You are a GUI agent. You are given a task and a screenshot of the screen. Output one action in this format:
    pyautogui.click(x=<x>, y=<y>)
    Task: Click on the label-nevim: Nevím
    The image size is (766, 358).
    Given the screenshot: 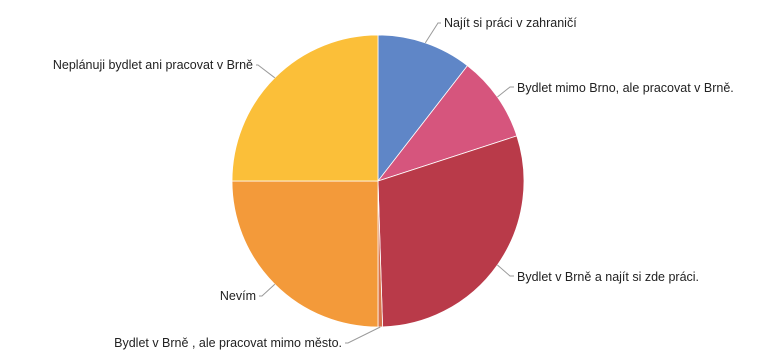 What is the action you would take?
    pyautogui.click(x=238, y=296)
    